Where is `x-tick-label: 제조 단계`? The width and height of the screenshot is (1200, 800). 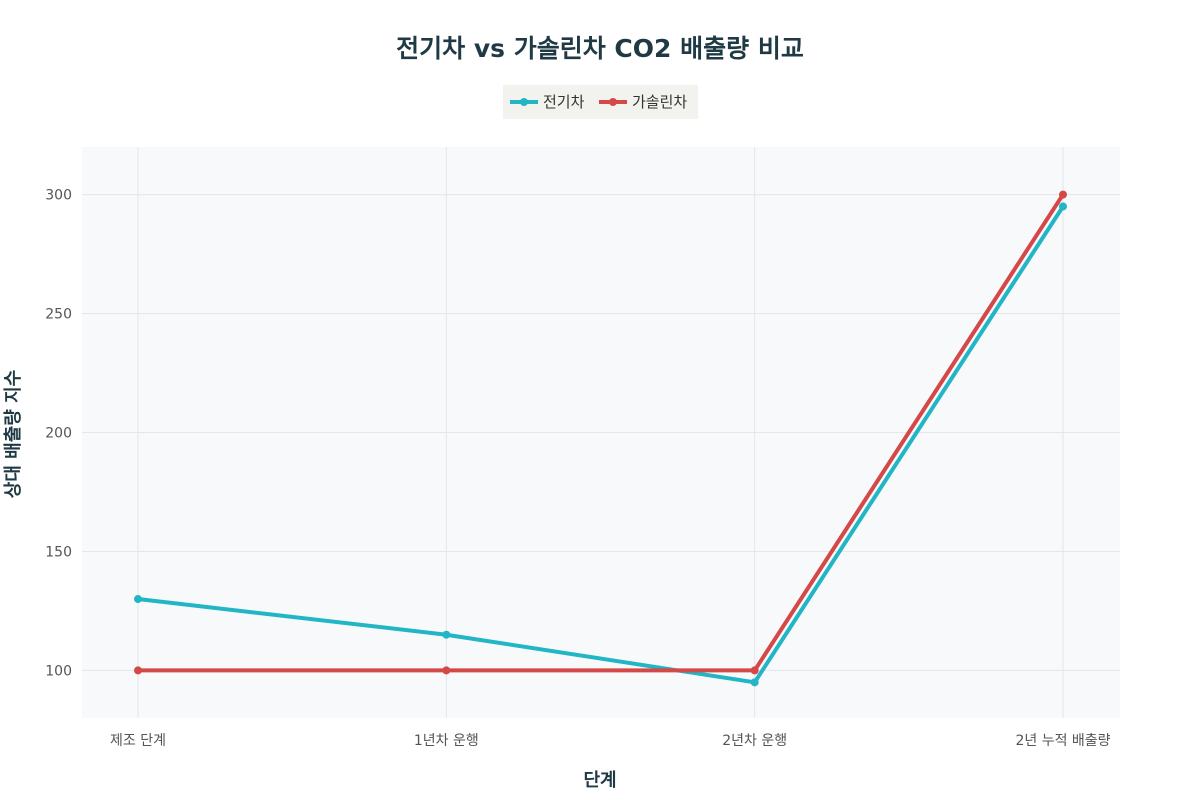
x-tick-label: 제조 단계 is located at coordinates (138, 741).